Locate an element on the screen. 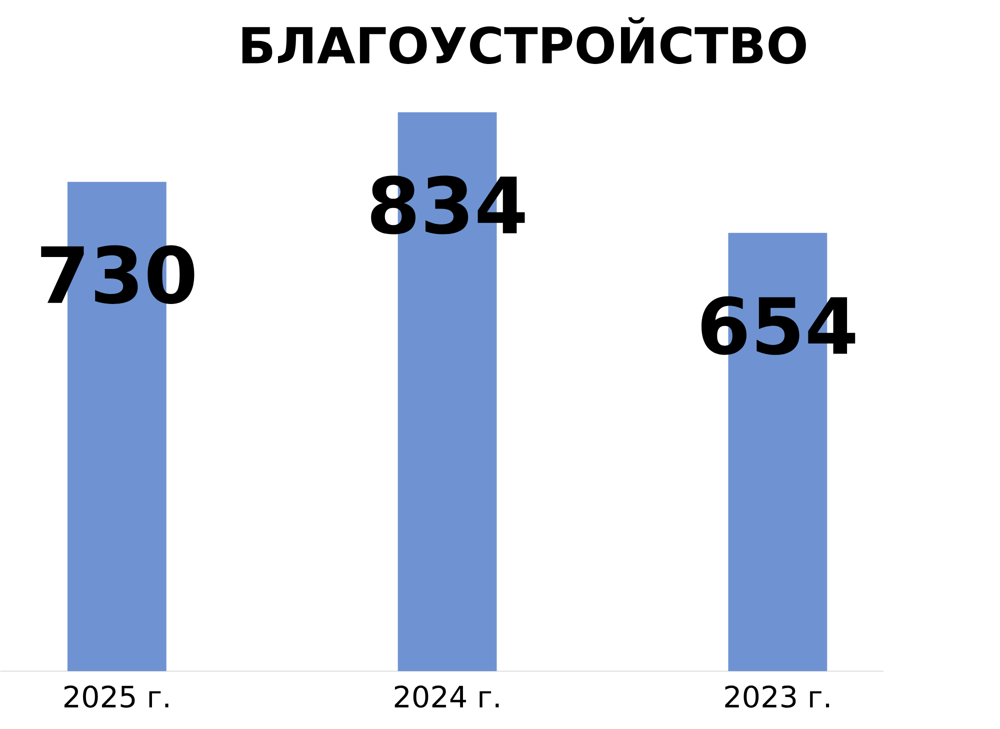 The image size is (1000, 729). x-tick-label: 2023 г. is located at coordinates (777, 696).